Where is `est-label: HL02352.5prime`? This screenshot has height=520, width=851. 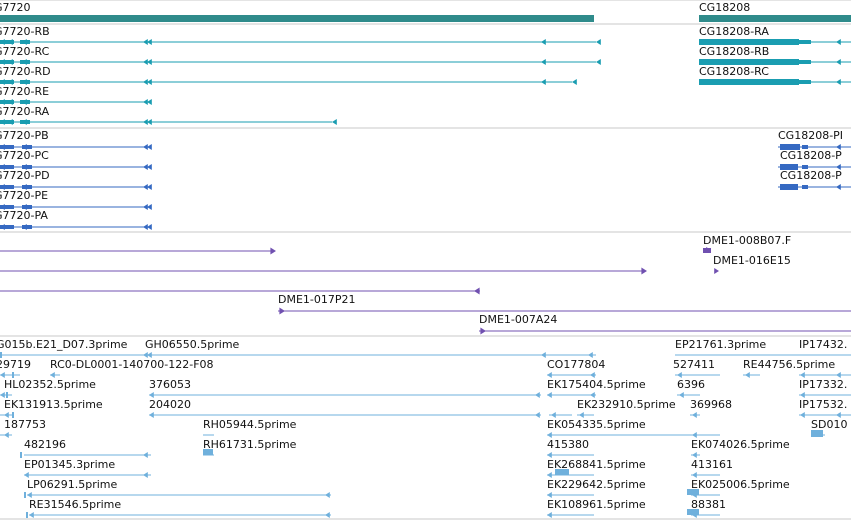 est-label: HL02352.5prime is located at coordinates (50, 384).